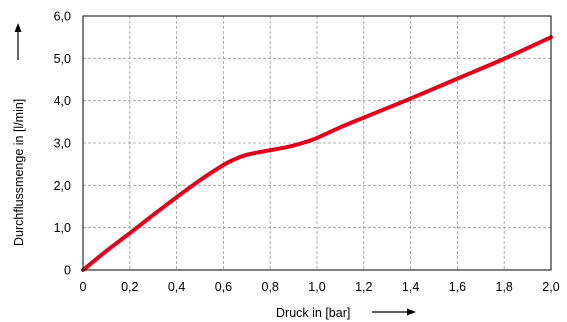 The height and width of the screenshot is (322, 567). Describe the element at coordinates (62, 228) in the screenshot. I see `y-tick-label: 1,0` at that location.